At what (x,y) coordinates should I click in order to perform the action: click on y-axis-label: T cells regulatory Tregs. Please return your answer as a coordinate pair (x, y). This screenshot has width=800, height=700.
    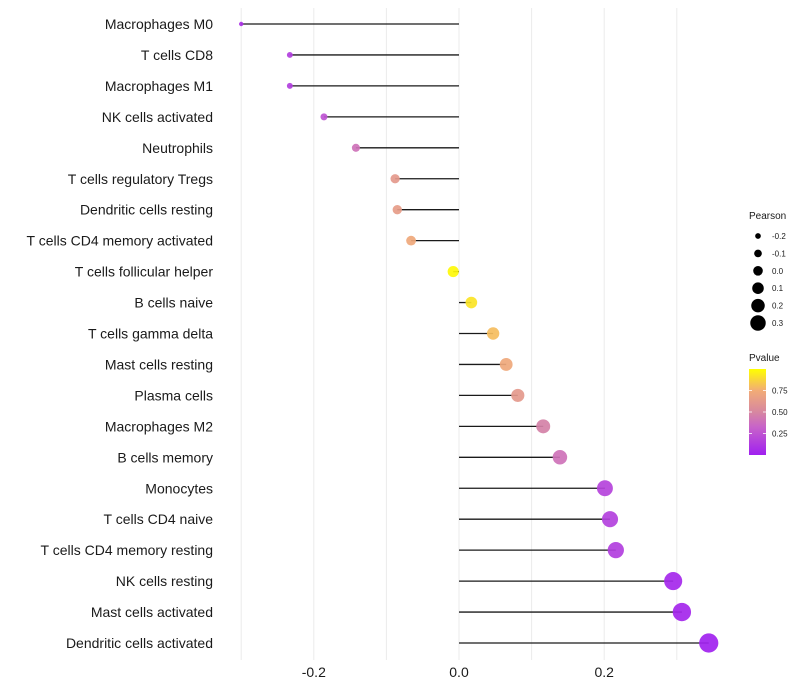
    Looking at the image, I should click on (140, 179).